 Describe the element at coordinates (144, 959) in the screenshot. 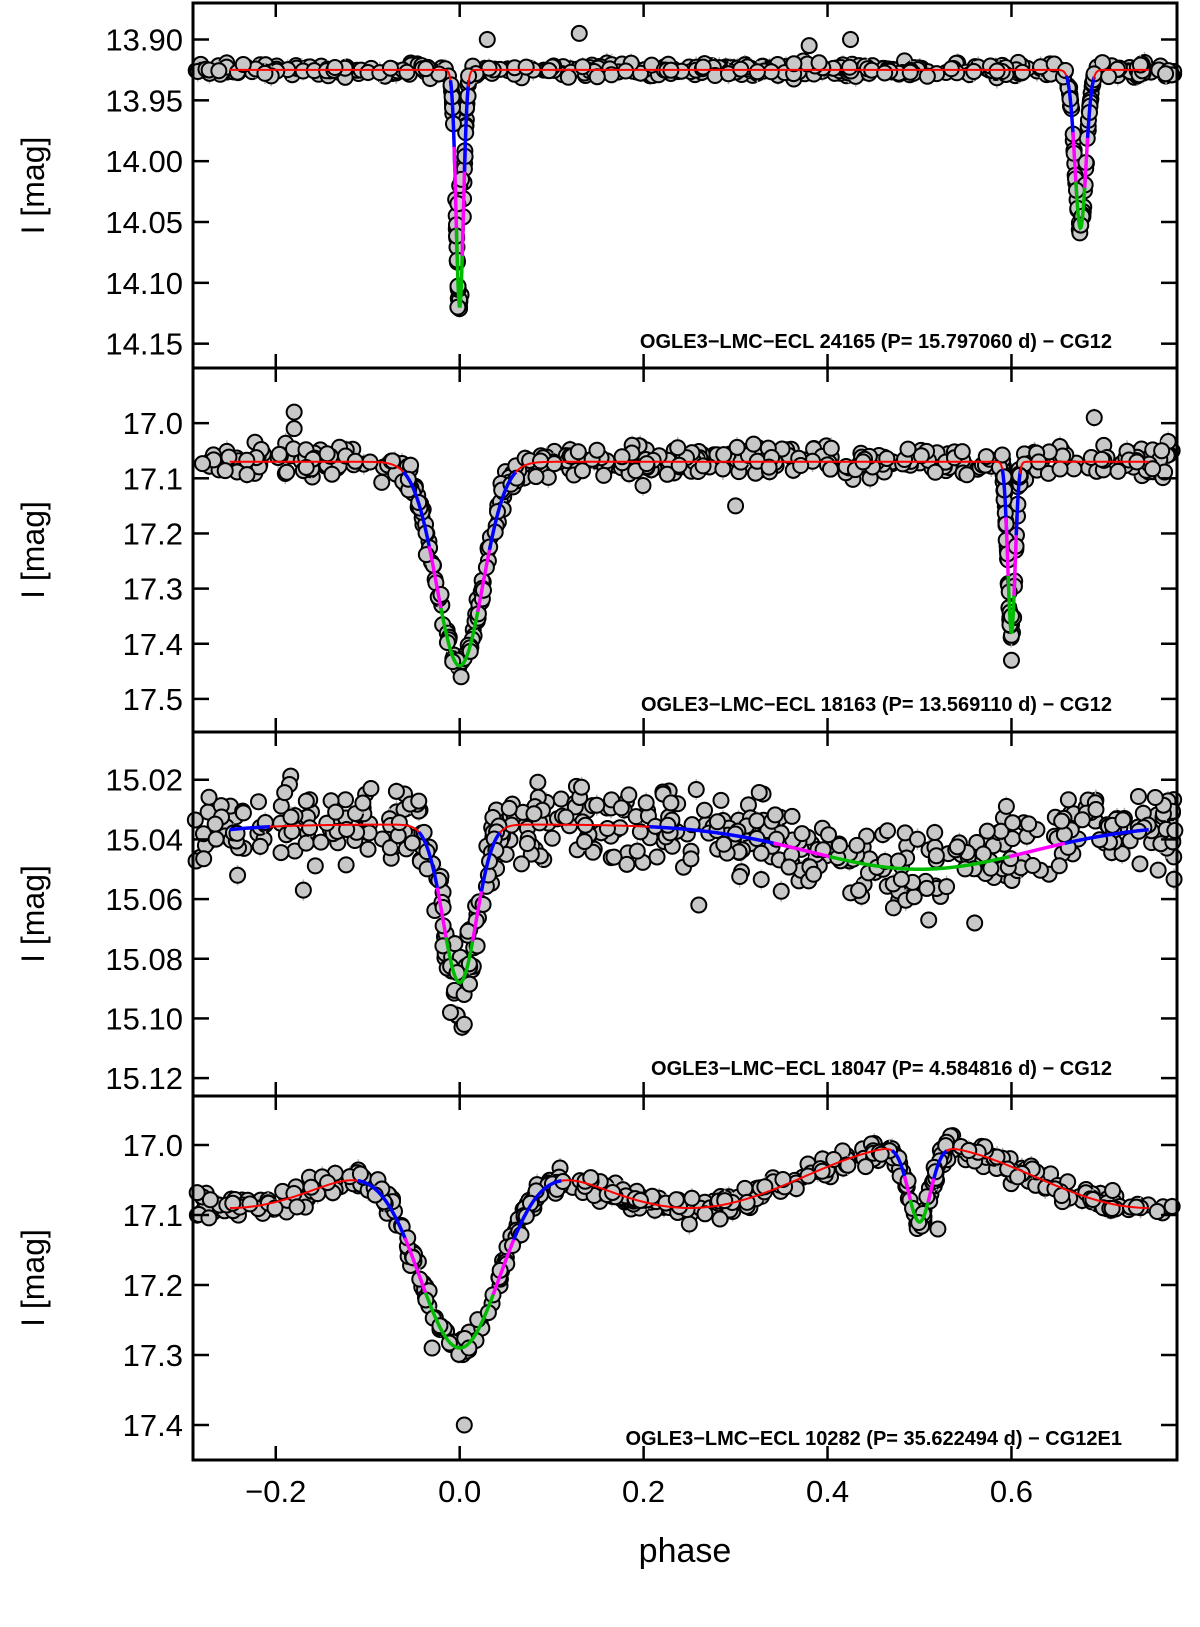

I see `y-tick-label: 15.08` at that location.